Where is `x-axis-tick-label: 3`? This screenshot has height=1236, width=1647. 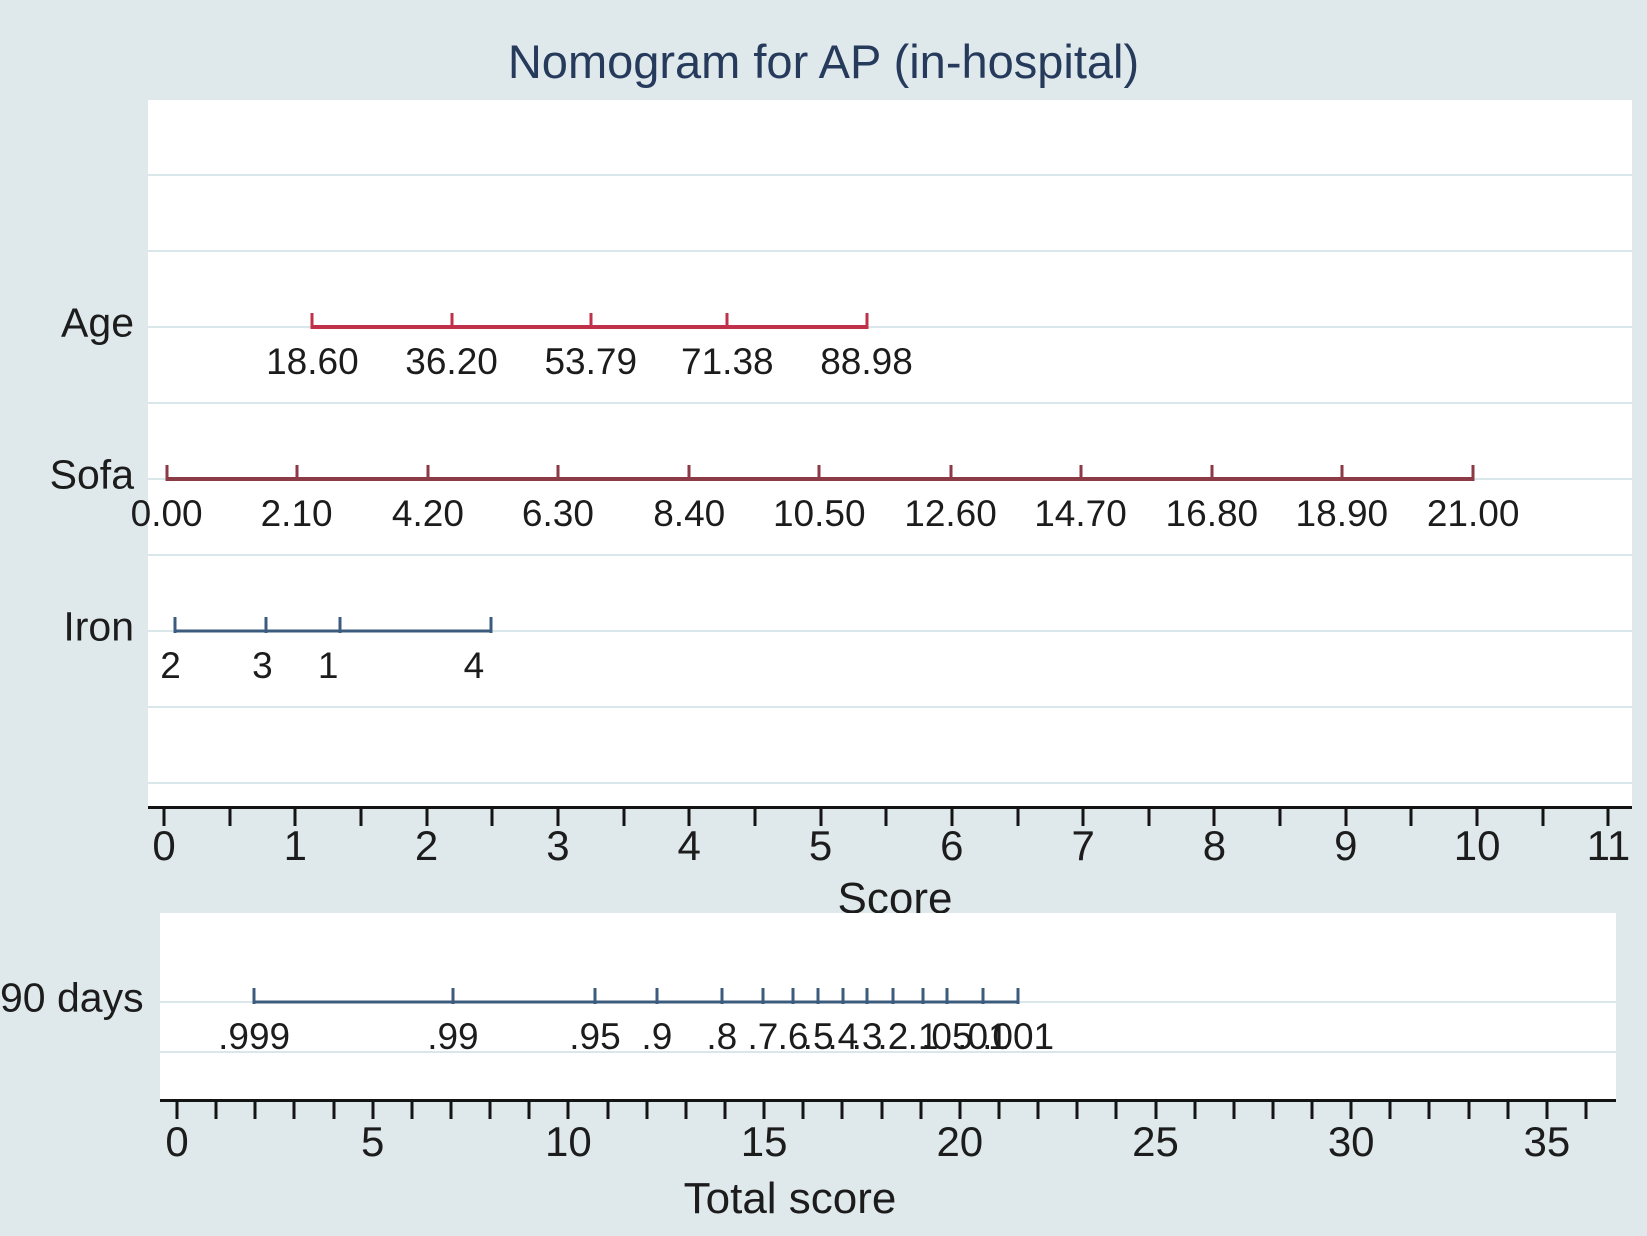 x-axis-tick-label: 3 is located at coordinates (558, 845).